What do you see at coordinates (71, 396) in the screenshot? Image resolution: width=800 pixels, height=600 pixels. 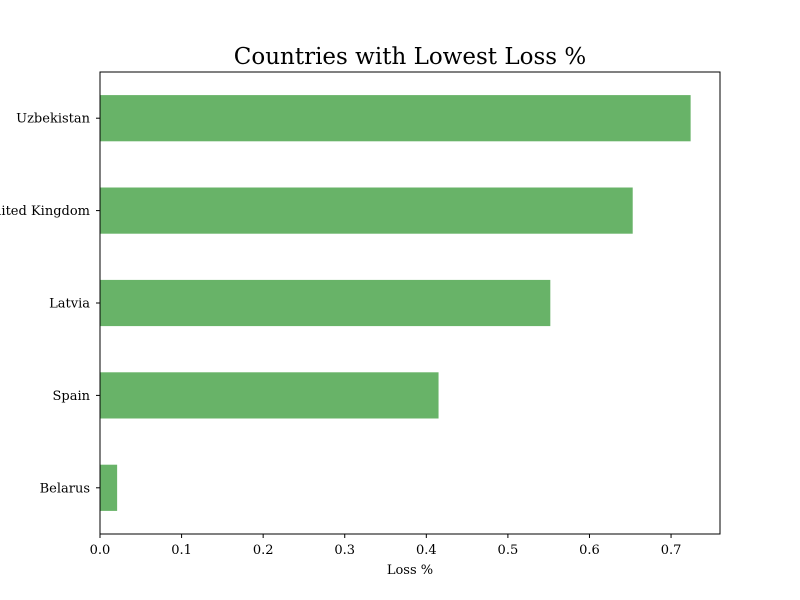 I see `y-tick-label: Spain` at bounding box center [71, 396].